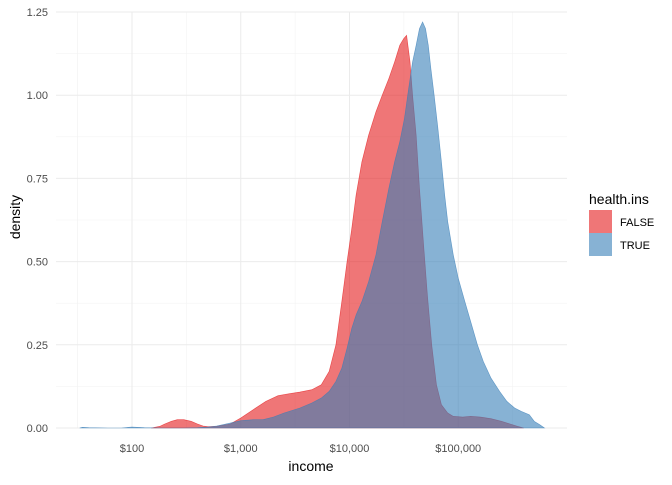 The image size is (672, 485). Describe the element at coordinates (132, 449) in the screenshot. I see `x-tick-label: $100` at that location.